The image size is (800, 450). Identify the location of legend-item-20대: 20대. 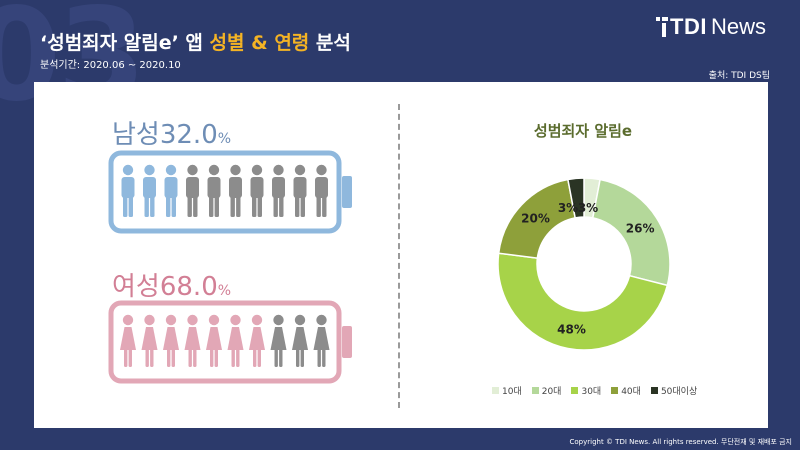
(546, 390).